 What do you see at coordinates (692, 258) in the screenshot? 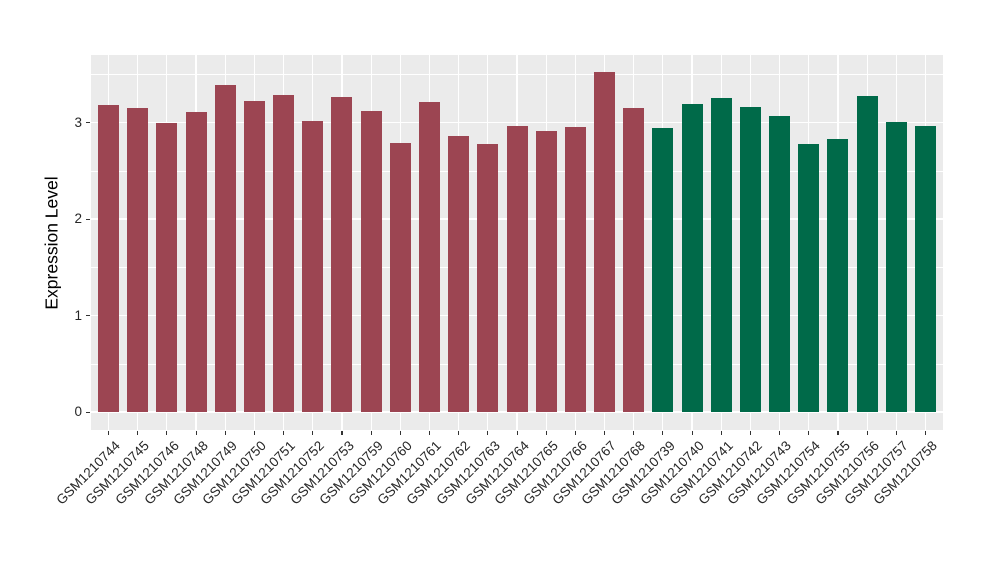
I see `bar-GSM1210740` at bounding box center [692, 258].